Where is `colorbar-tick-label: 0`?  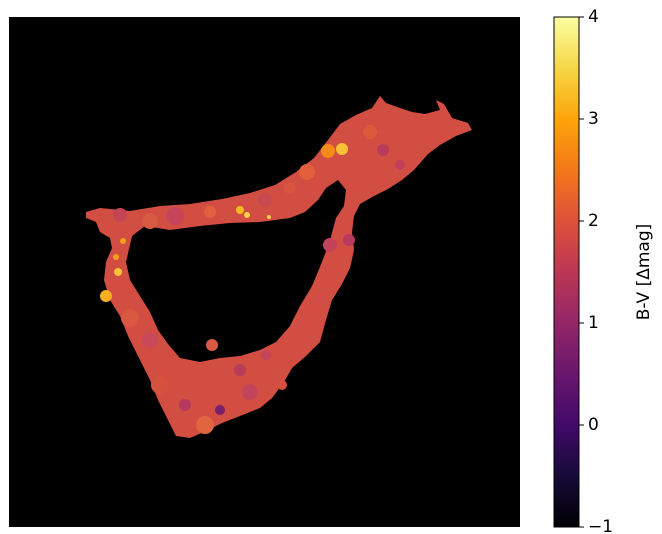 colorbar-tick-label: 0 is located at coordinates (593, 425).